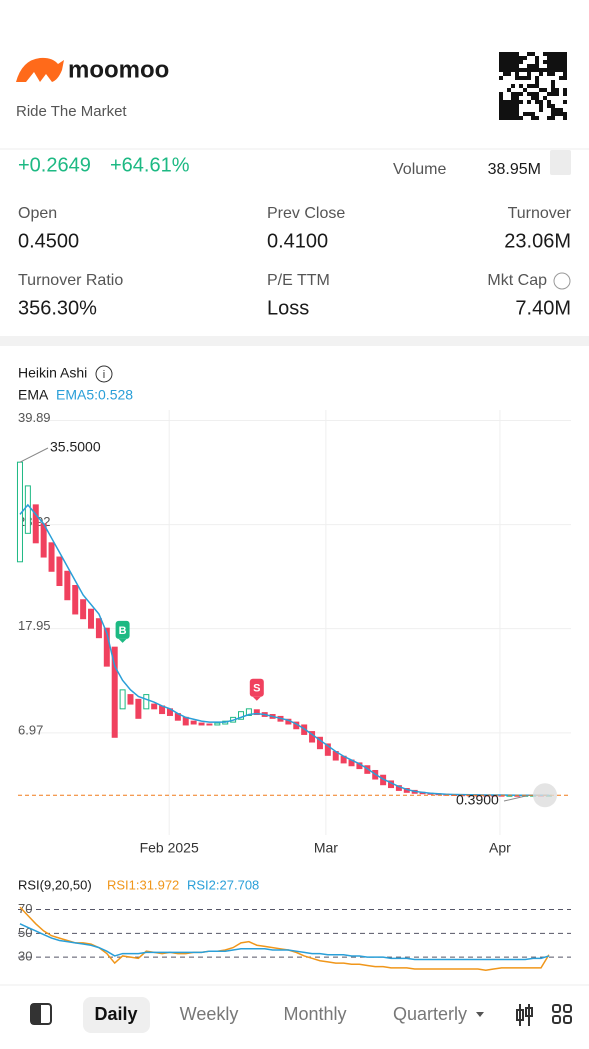 The image size is (589, 1049). I want to click on tabs: Daily Weekly Monthly Quarterly, so click(280, 1014).